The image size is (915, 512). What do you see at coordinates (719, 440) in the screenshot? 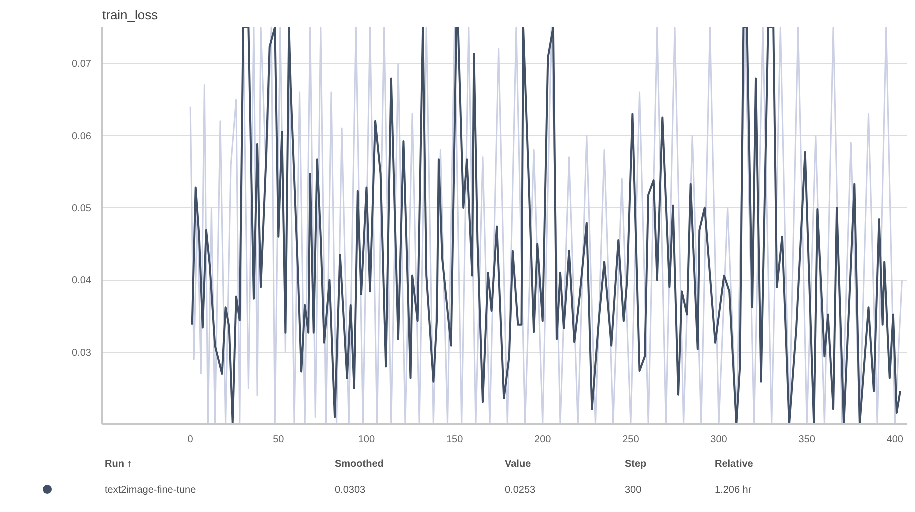
I see `x-tick-label: 300` at bounding box center [719, 440].